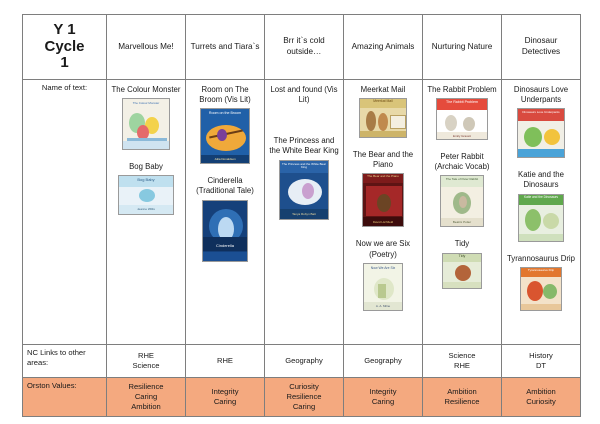  I want to click on book-title: Katie and the Dinosaurs, so click(541, 180).